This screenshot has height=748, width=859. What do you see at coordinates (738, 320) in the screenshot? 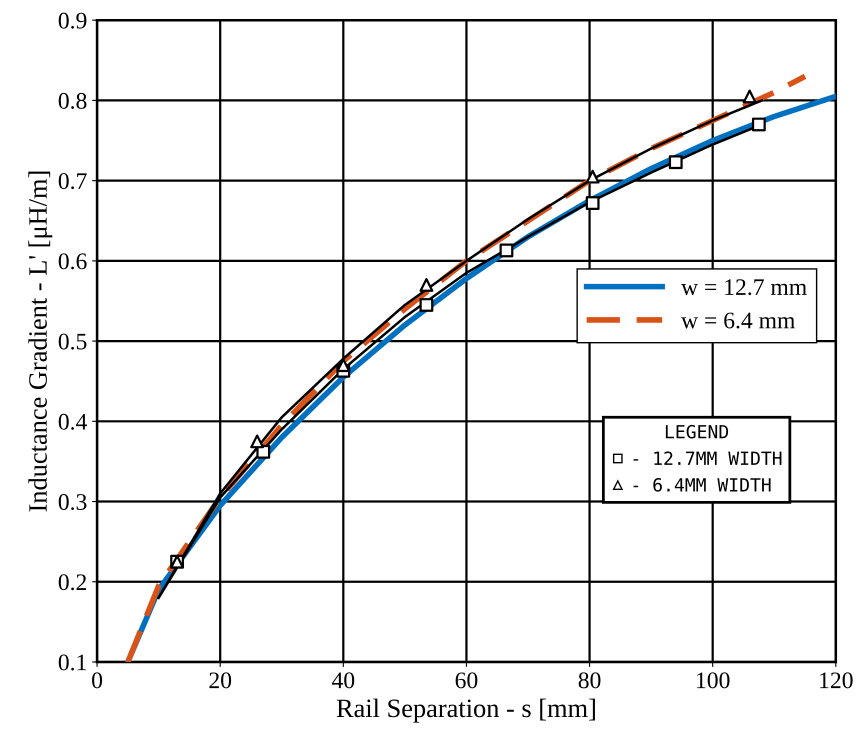
I see `legend-label: w = 6.4 mm` at bounding box center [738, 320].